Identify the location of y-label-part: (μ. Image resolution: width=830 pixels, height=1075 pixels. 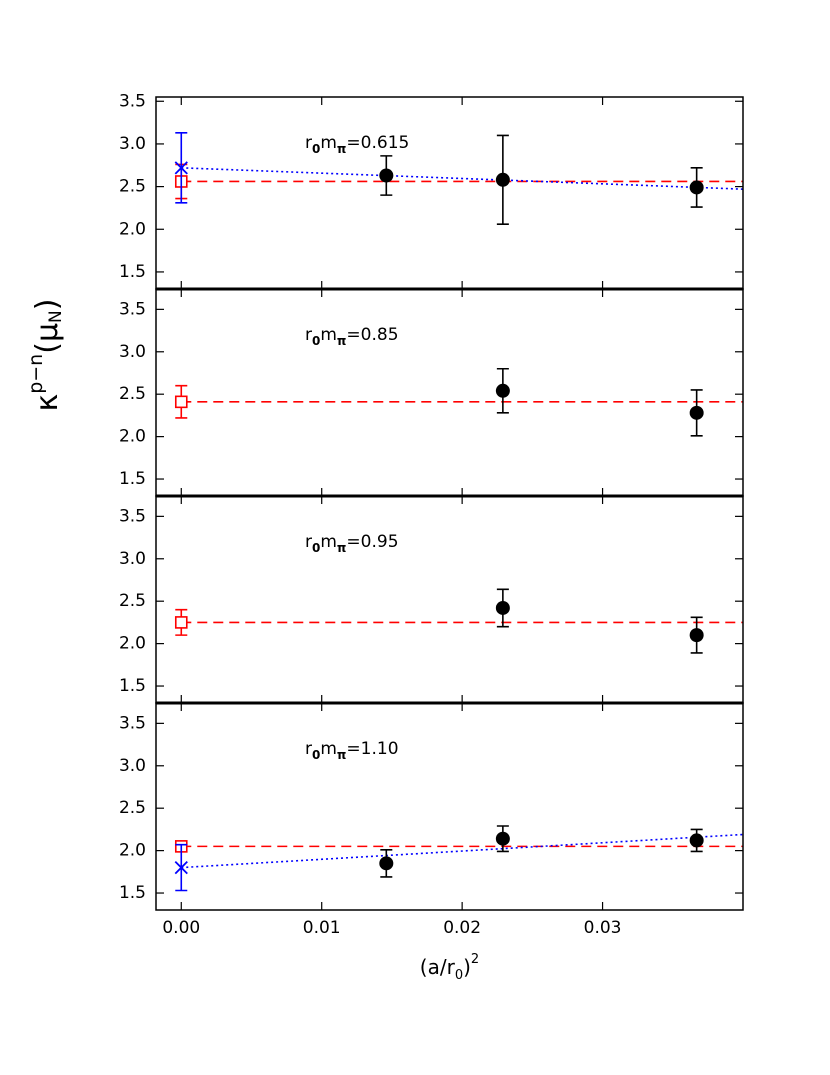
(47, 338).